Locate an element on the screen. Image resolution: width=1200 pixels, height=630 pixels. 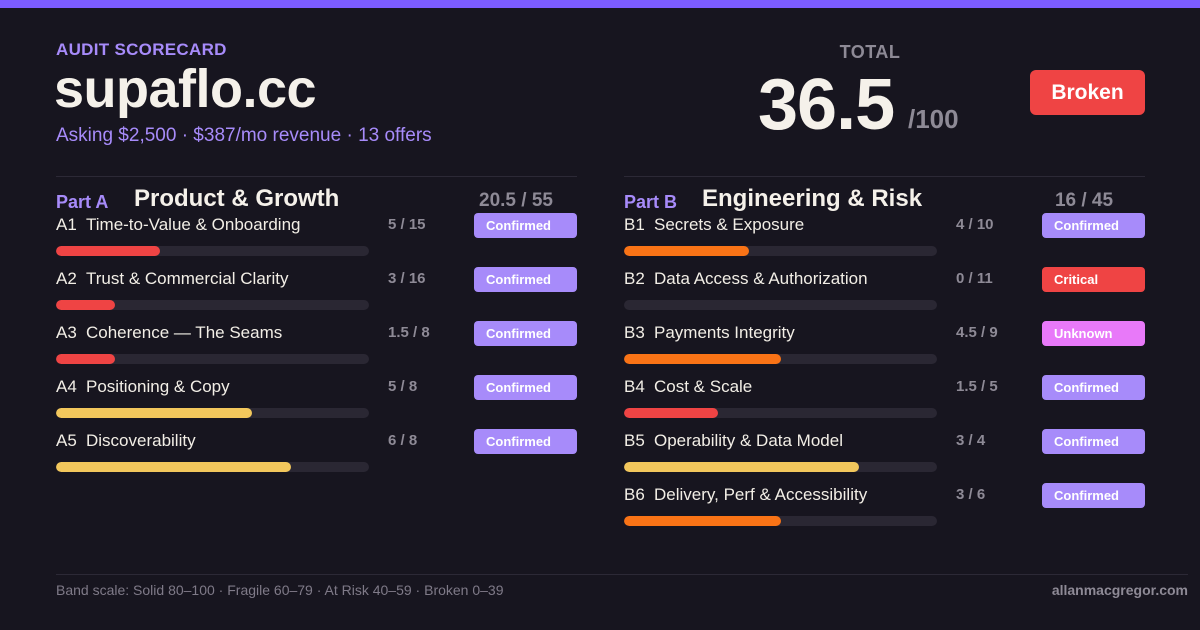
criterion-code: A1 is located at coordinates (66, 224).